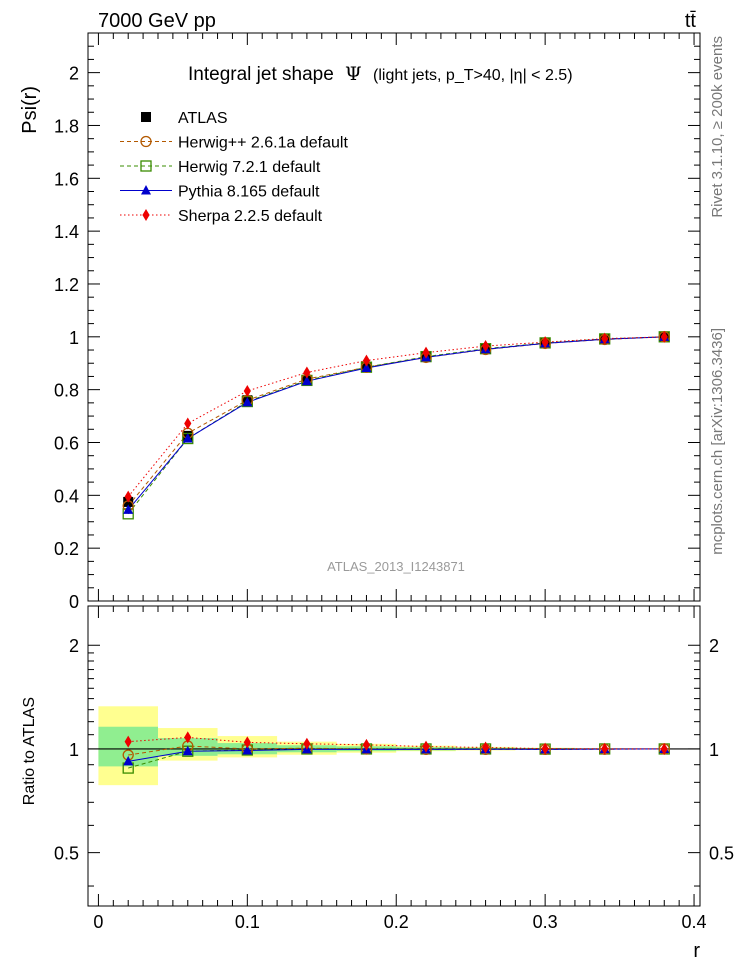 This screenshot has width=746, height=972. Describe the element at coordinates (545, 922) in the screenshot. I see `x-tick-label: 0.3` at that location.